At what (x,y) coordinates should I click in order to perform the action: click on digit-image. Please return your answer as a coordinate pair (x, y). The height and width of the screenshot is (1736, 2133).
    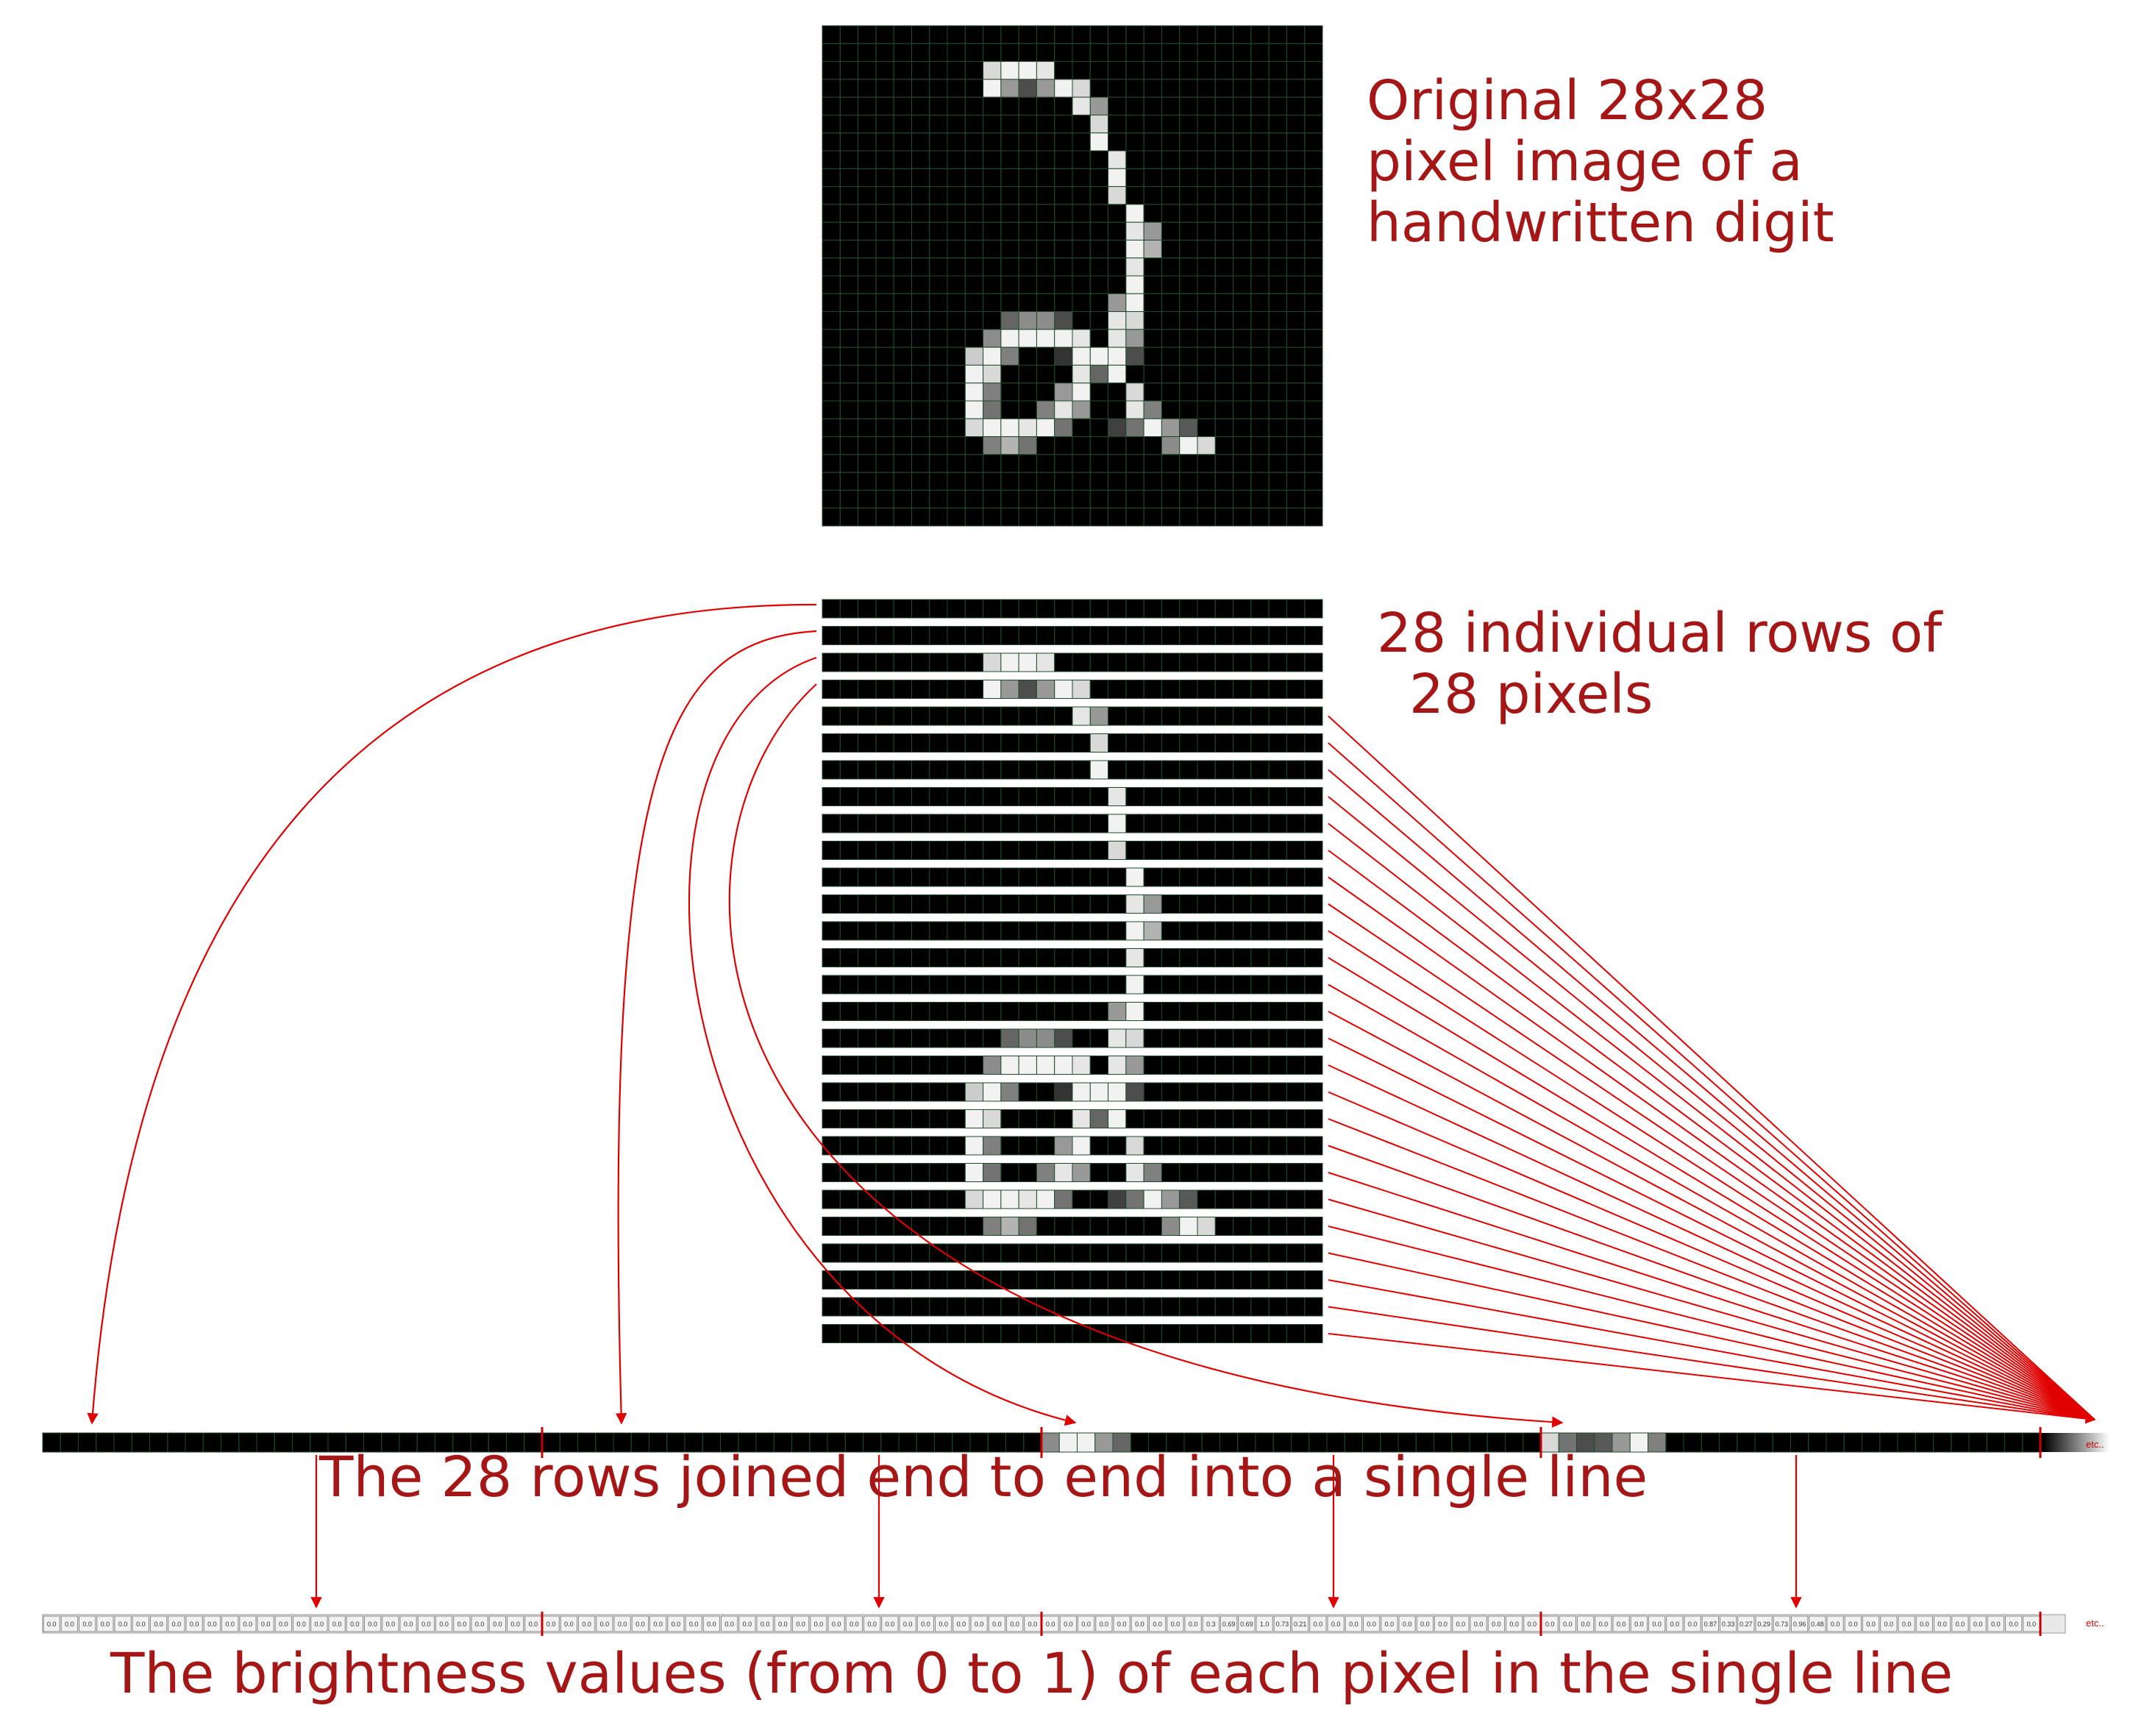
    Looking at the image, I should click on (1072, 276).